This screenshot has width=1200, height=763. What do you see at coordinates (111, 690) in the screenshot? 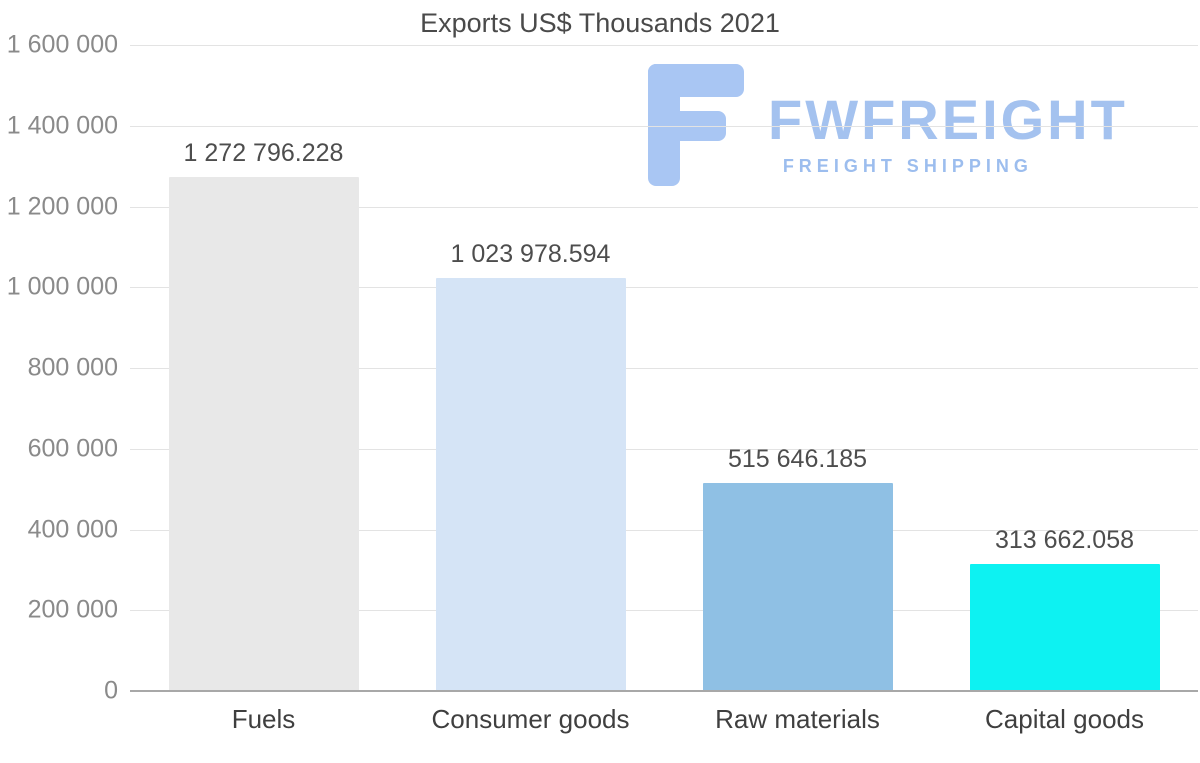
I see `y-tick-label: 0` at bounding box center [111, 690].